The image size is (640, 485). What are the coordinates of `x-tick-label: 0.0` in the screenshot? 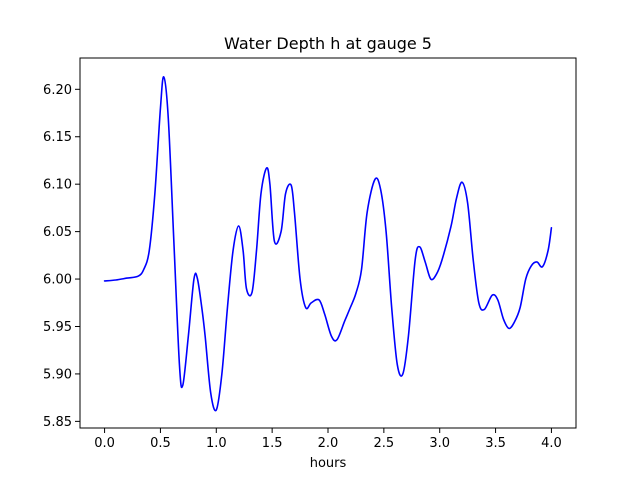 It's located at (104, 443).